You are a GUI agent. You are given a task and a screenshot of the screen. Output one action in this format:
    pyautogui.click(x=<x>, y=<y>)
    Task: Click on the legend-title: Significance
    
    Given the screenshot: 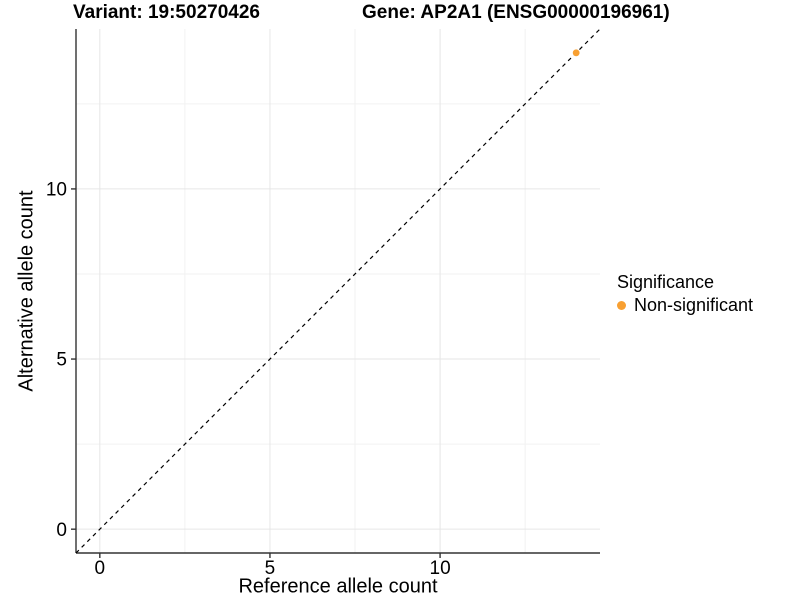 What is the action you would take?
    pyautogui.click(x=666, y=282)
    